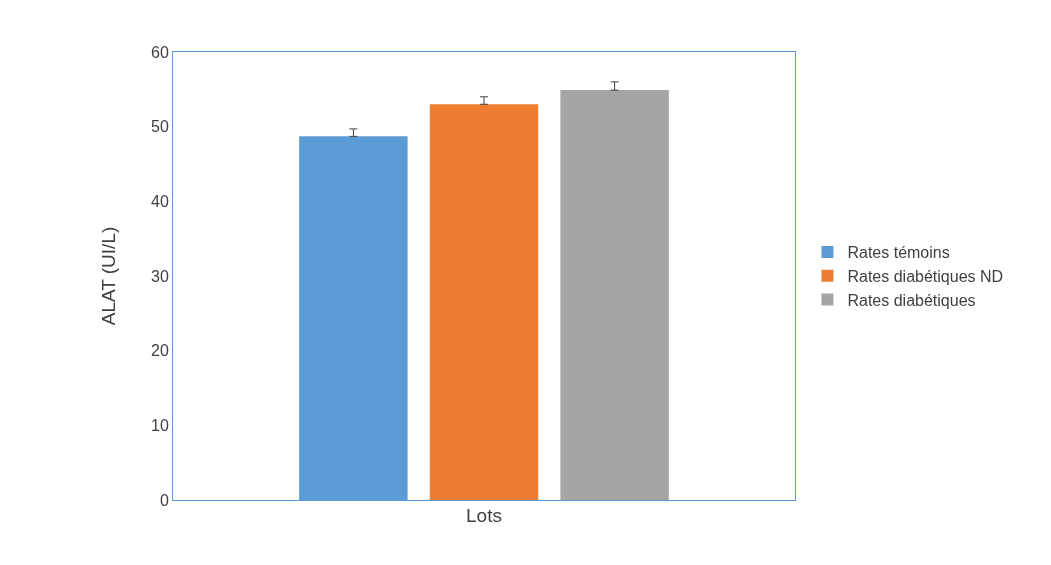  What do you see at coordinates (160, 127) in the screenshot?
I see `y-tick-label: 50` at bounding box center [160, 127].